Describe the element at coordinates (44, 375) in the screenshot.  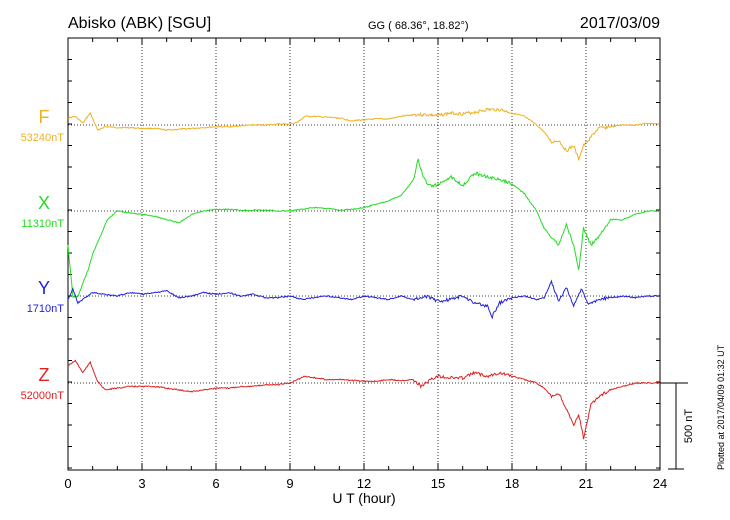
I see `component-name-Z: Z` at that location.